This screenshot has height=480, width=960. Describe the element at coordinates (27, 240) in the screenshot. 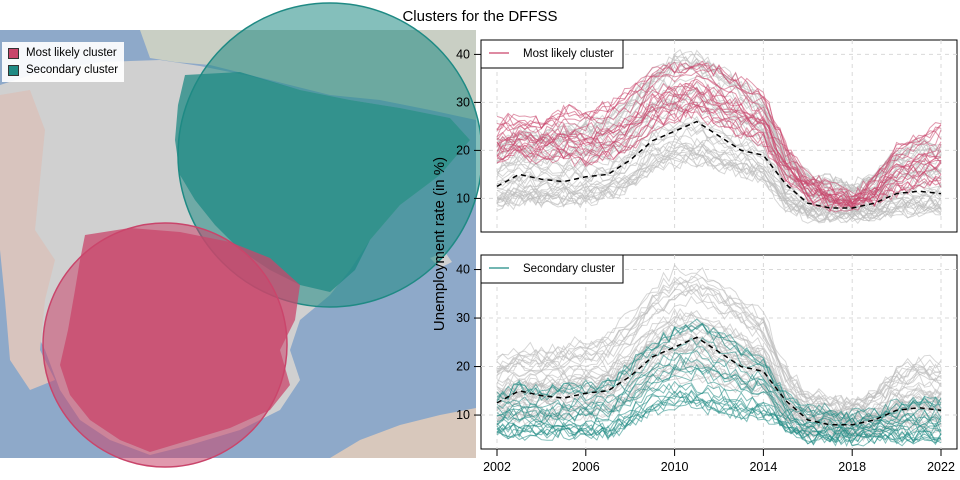

I see `map-land-portugal` at that location.